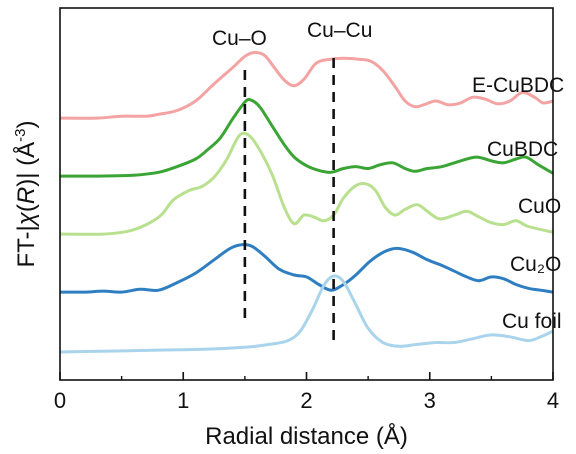 The width and height of the screenshot is (576, 454). I want to click on y-title-paren-close: )| (Å, so click(26, 164).